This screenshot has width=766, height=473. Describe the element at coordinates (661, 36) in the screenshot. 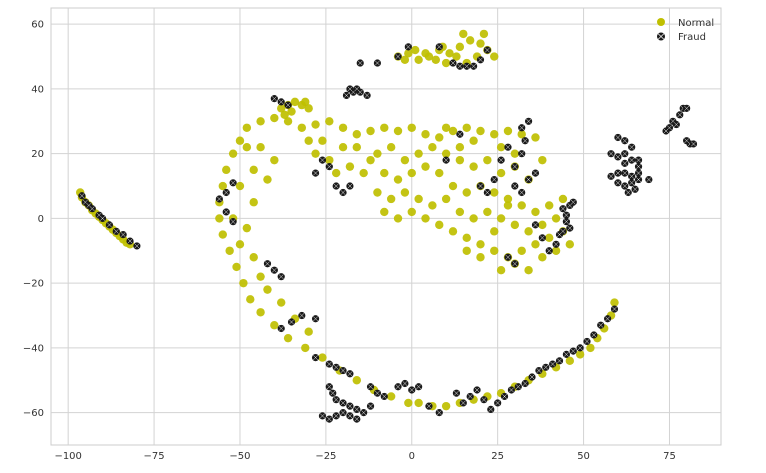

I see `legend-fraud-marker` at that location.